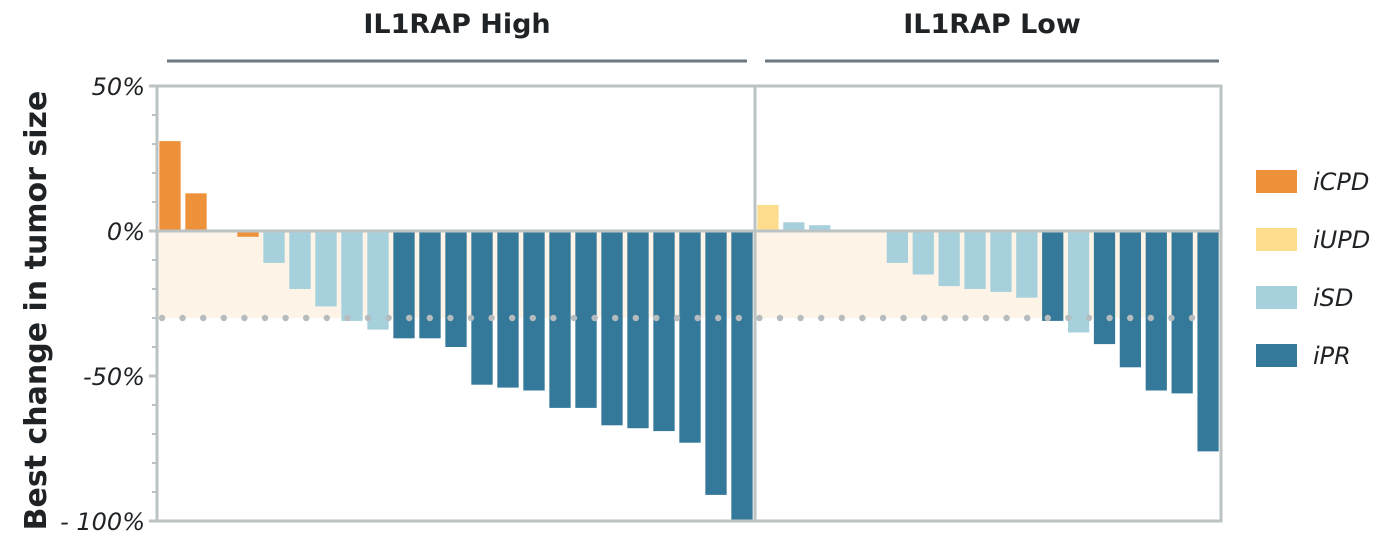 The image size is (1400, 541). I want to click on y-tick-label: -50%, so click(114, 377).